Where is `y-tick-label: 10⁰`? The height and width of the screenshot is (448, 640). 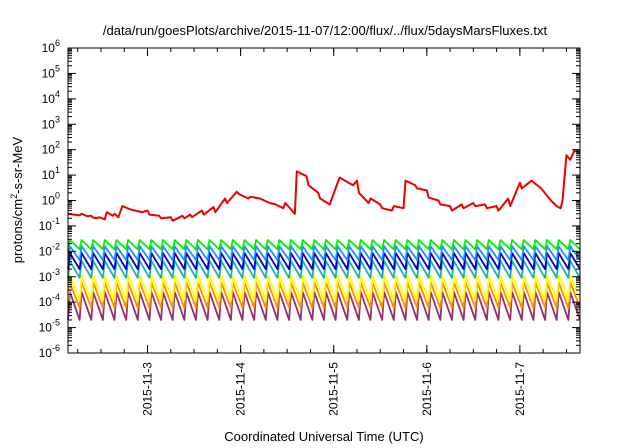 y-tick-label: 10⁰ is located at coordinates (51, 199).